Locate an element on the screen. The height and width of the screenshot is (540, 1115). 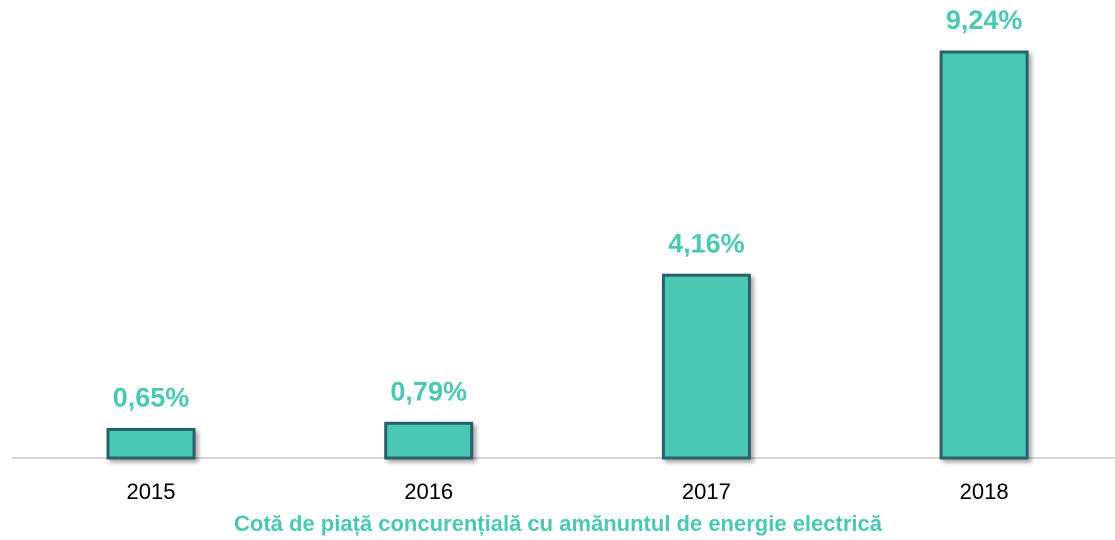
x-tick-label: 2016 is located at coordinates (428, 491).